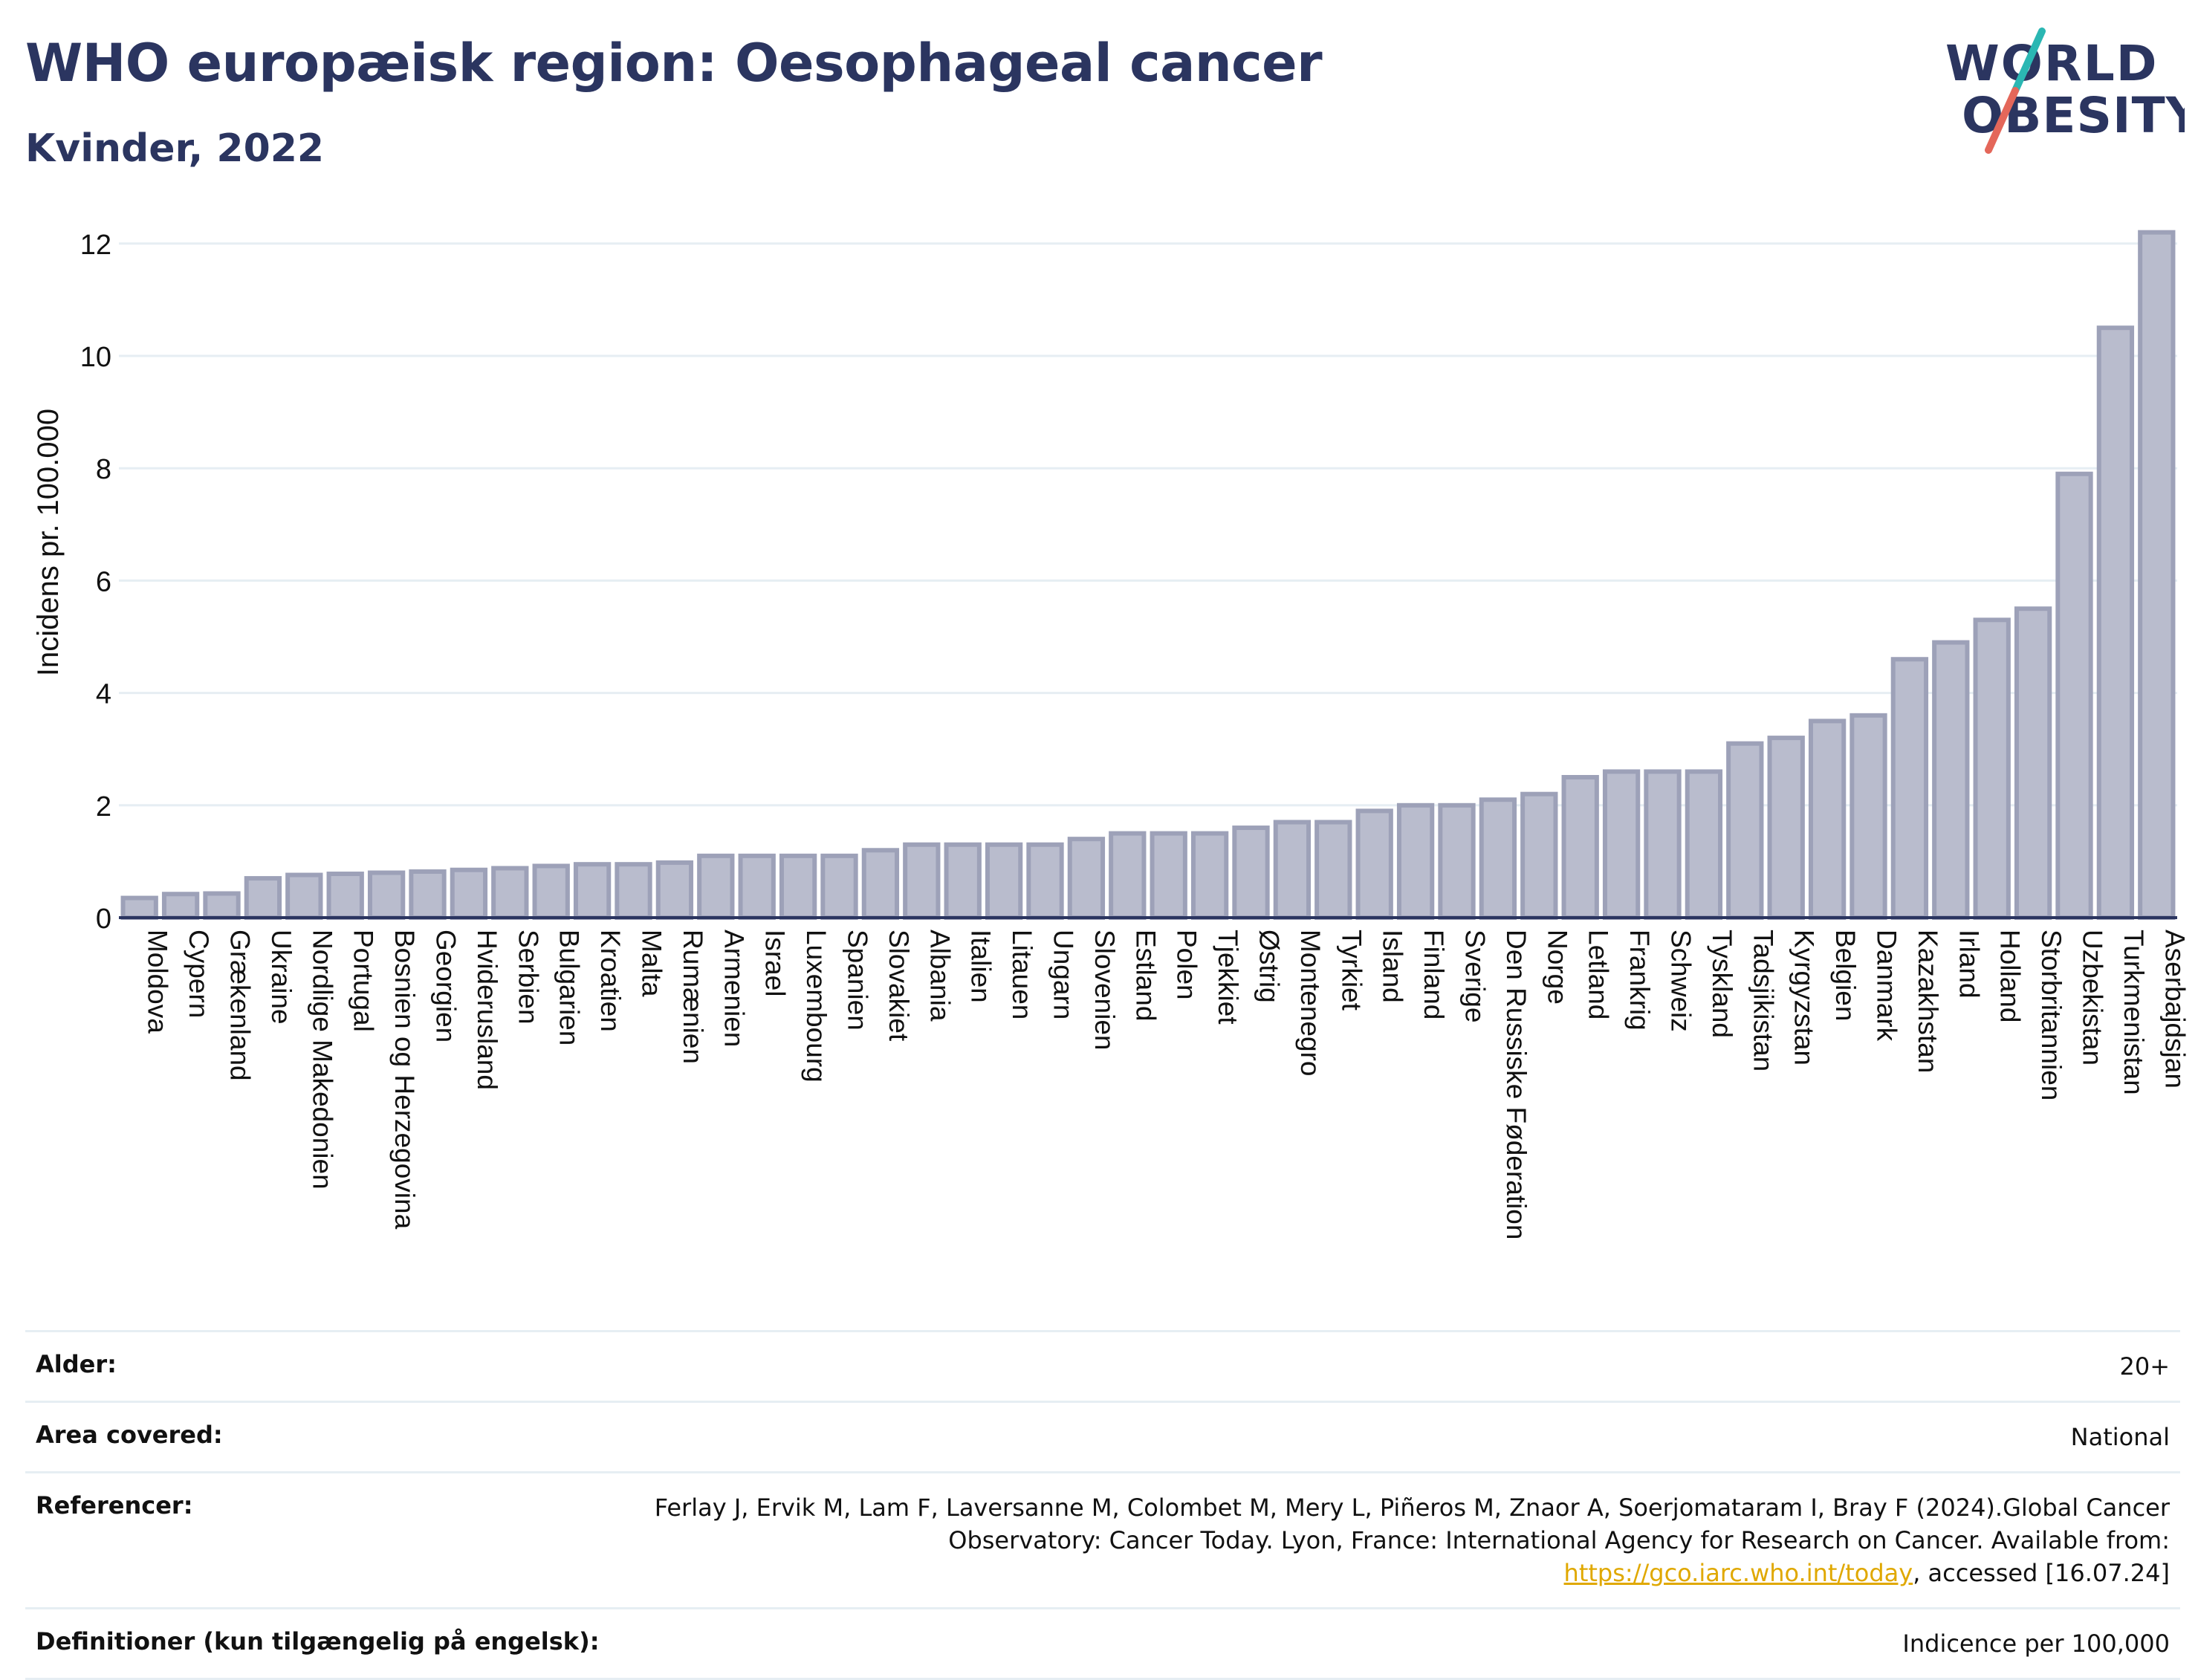 The width and height of the screenshot is (2198, 1680). What do you see at coordinates (858, 981) in the screenshot?
I see `x-tick-label: Spanien` at bounding box center [858, 981].